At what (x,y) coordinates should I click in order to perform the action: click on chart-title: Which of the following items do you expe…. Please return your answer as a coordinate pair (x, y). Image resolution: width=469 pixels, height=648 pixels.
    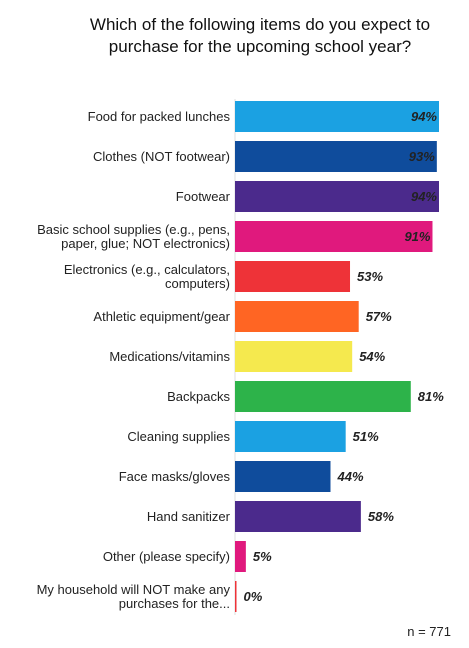
    Looking at the image, I should click on (260, 35).